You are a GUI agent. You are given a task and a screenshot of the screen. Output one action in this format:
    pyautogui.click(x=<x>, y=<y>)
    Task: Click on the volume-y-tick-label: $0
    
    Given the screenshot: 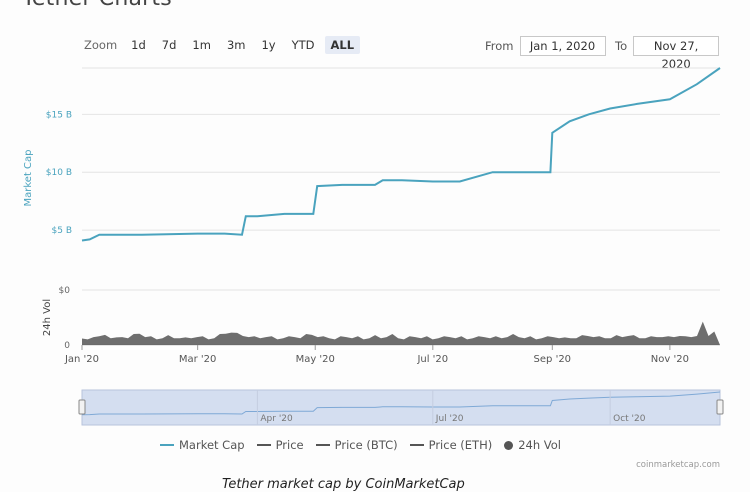 What is the action you would take?
    pyautogui.click(x=65, y=291)
    